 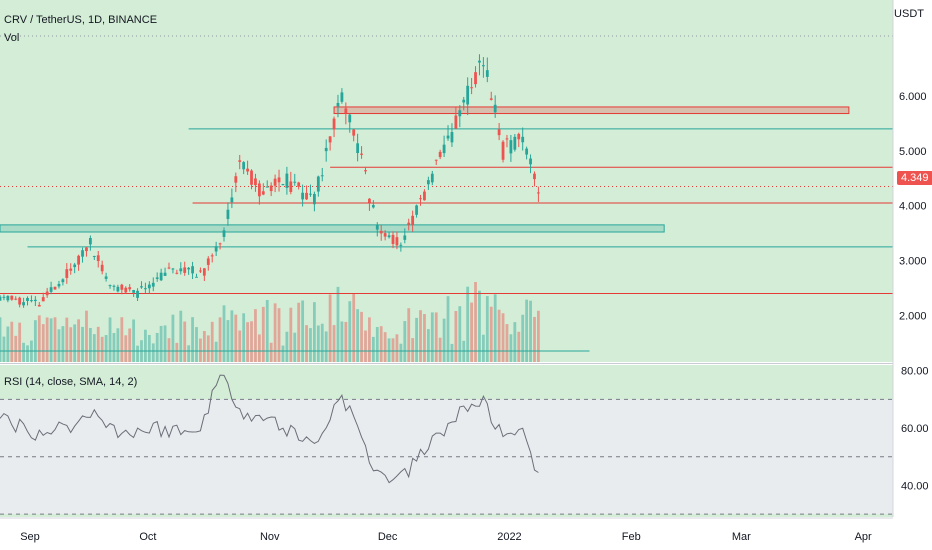 I want to click on currency-label: USDT, so click(x=909, y=14).